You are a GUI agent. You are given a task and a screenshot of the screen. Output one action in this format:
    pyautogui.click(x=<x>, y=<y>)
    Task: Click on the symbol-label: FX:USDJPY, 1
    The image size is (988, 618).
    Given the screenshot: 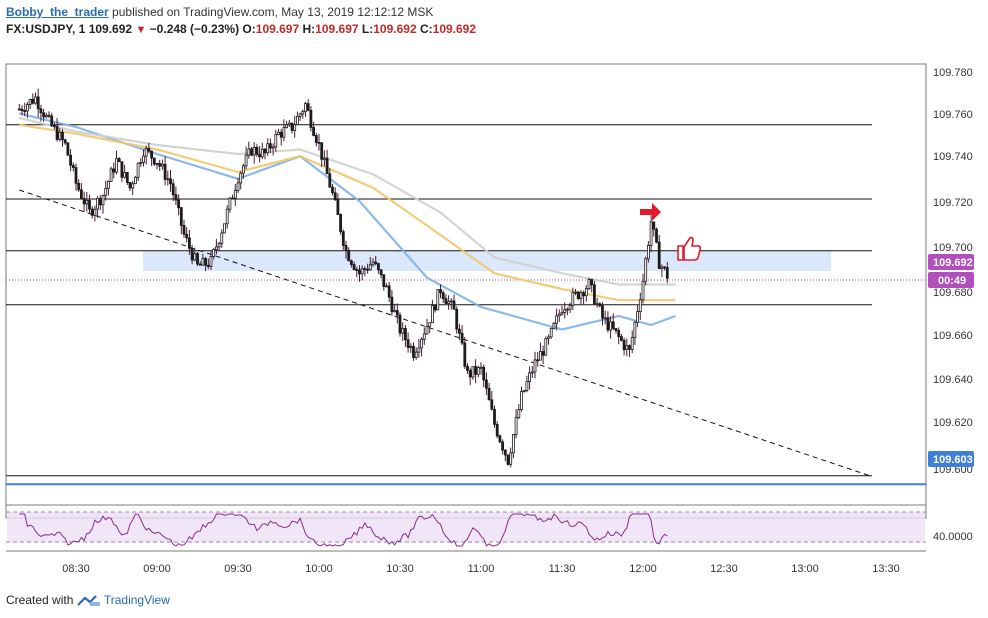 What is the action you would take?
    pyautogui.click(x=46, y=29)
    